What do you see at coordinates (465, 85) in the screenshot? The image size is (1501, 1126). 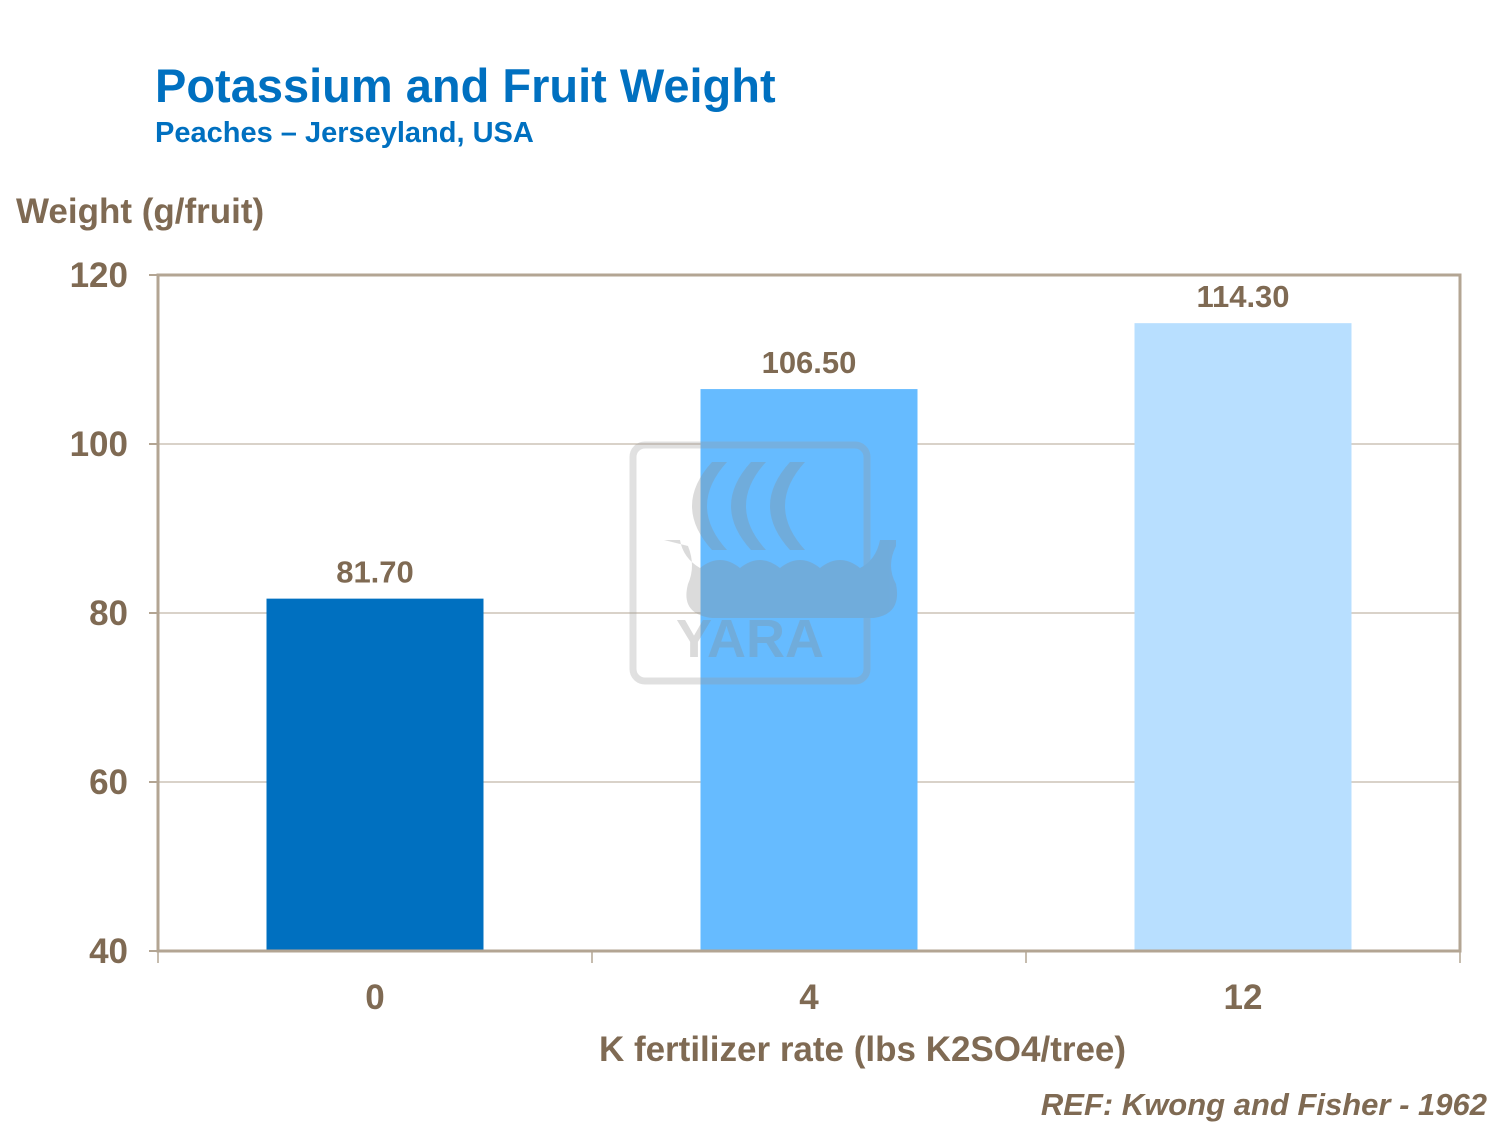 I see `chart-title: Potassium and Fruit Weight` at bounding box center [465, 85].